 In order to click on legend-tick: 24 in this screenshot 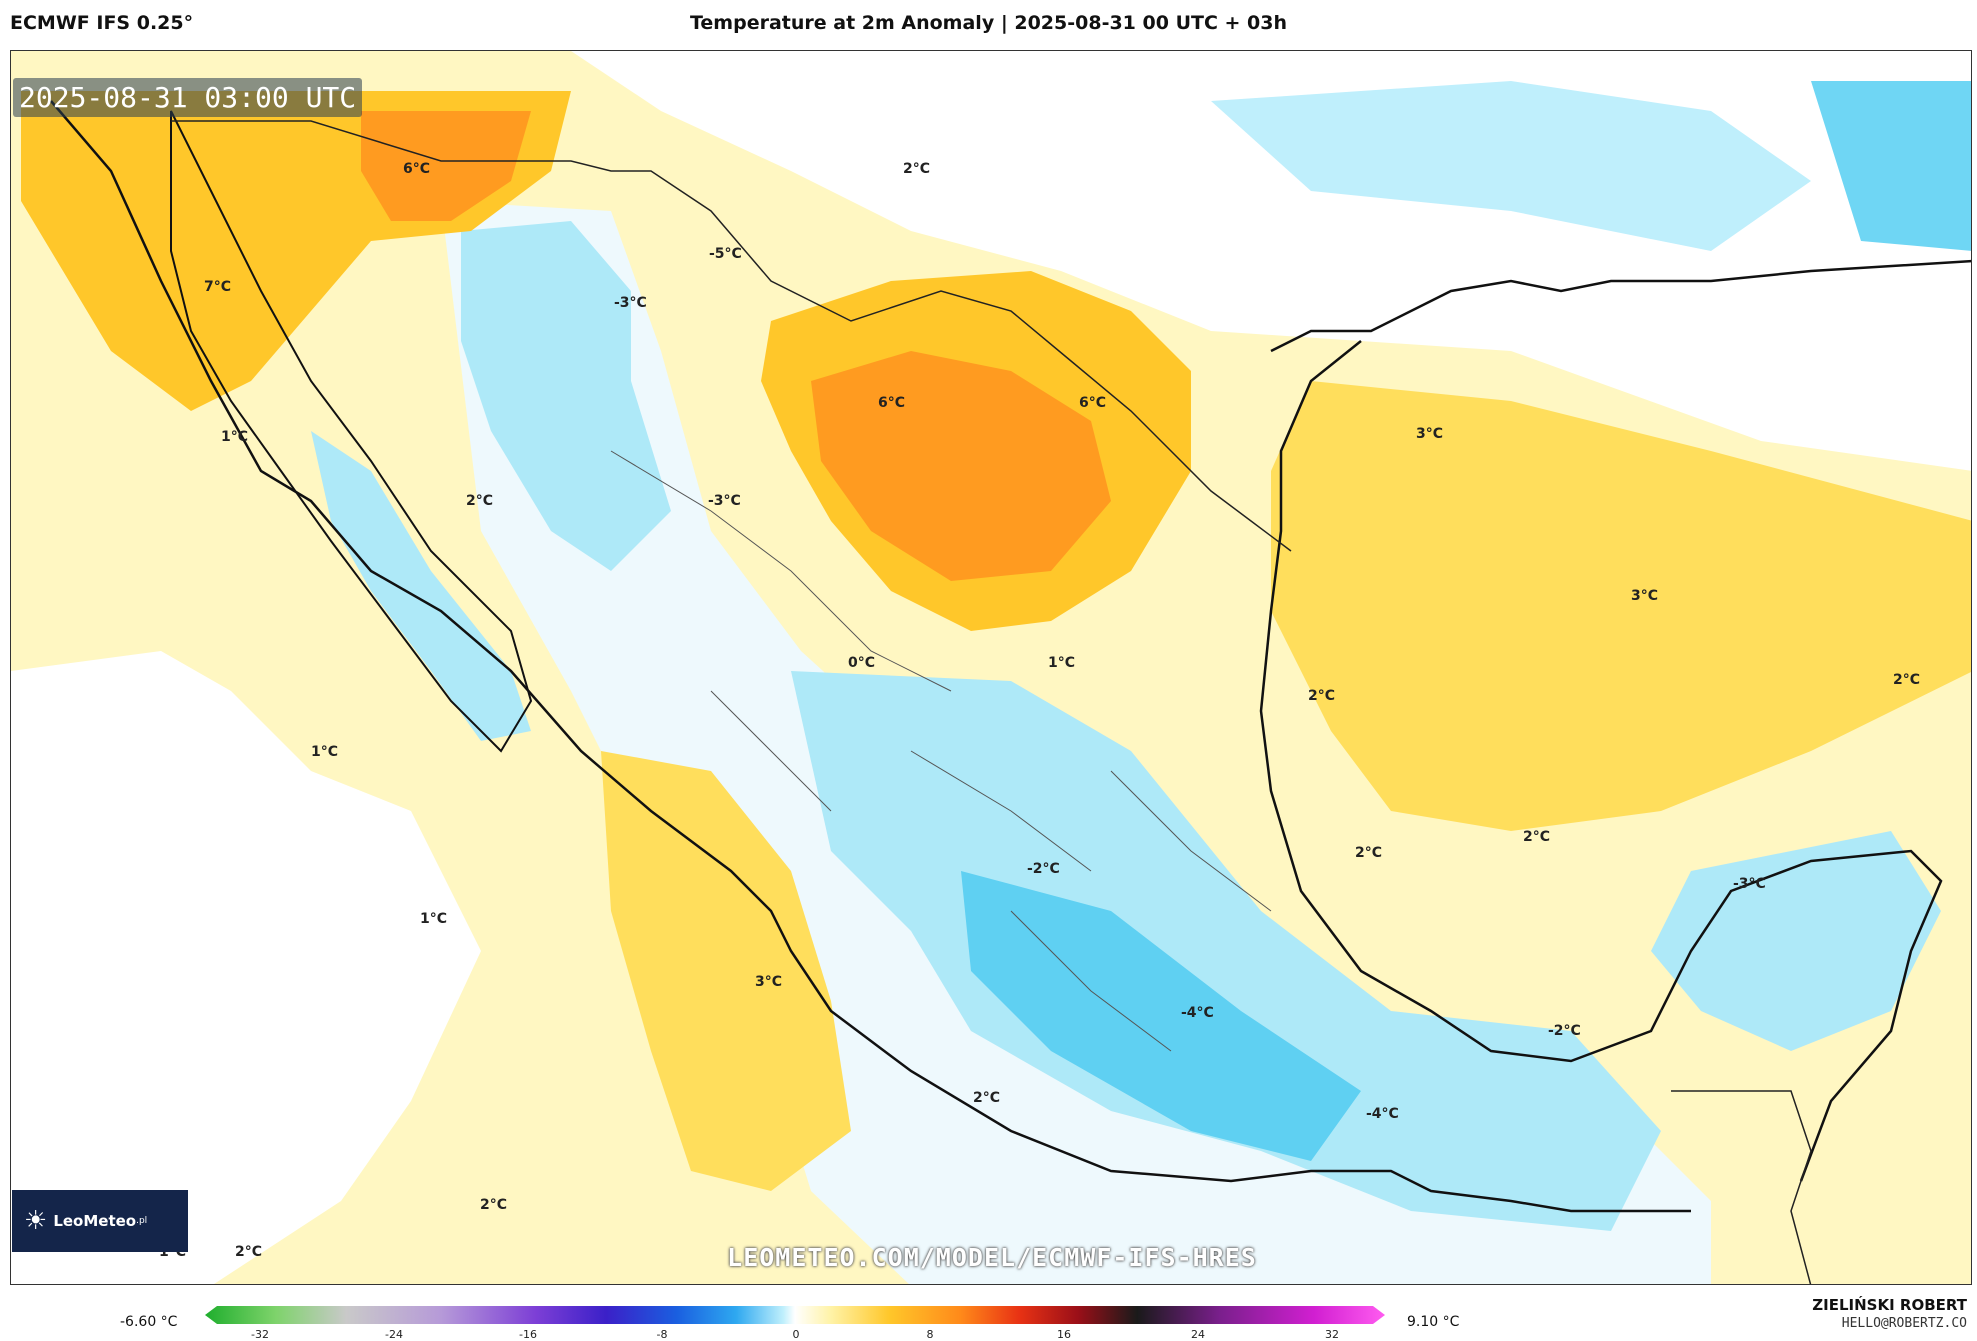, I will do `click(1198, 1334)`.